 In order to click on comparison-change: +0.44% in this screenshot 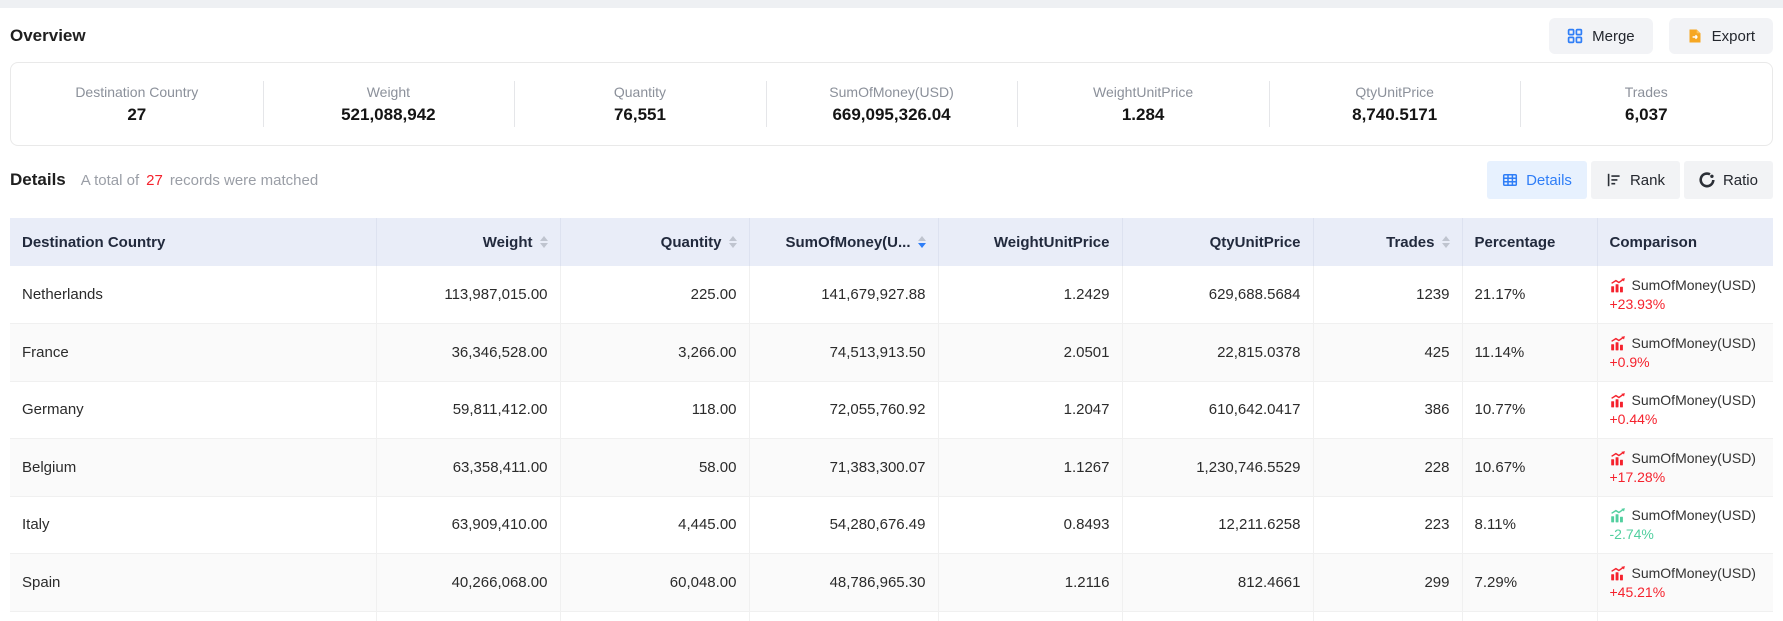, I will do `click(1633, 419)`.